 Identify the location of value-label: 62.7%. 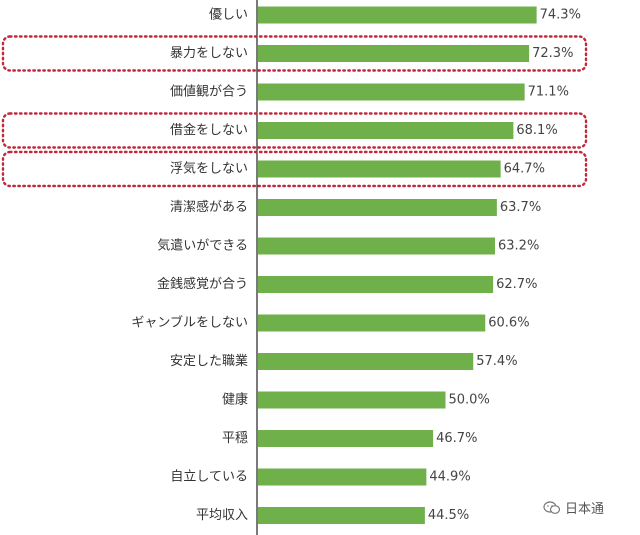
(516, 284).